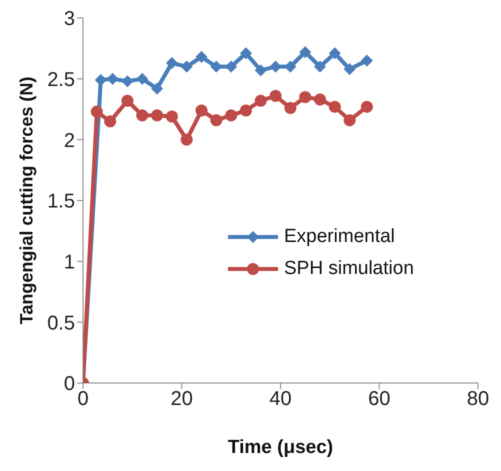 This screenshot has height=471, width=501. Describe the element at coordinates (69, 19) in the screenshot. I see `y-tick-label: 3` at that location.